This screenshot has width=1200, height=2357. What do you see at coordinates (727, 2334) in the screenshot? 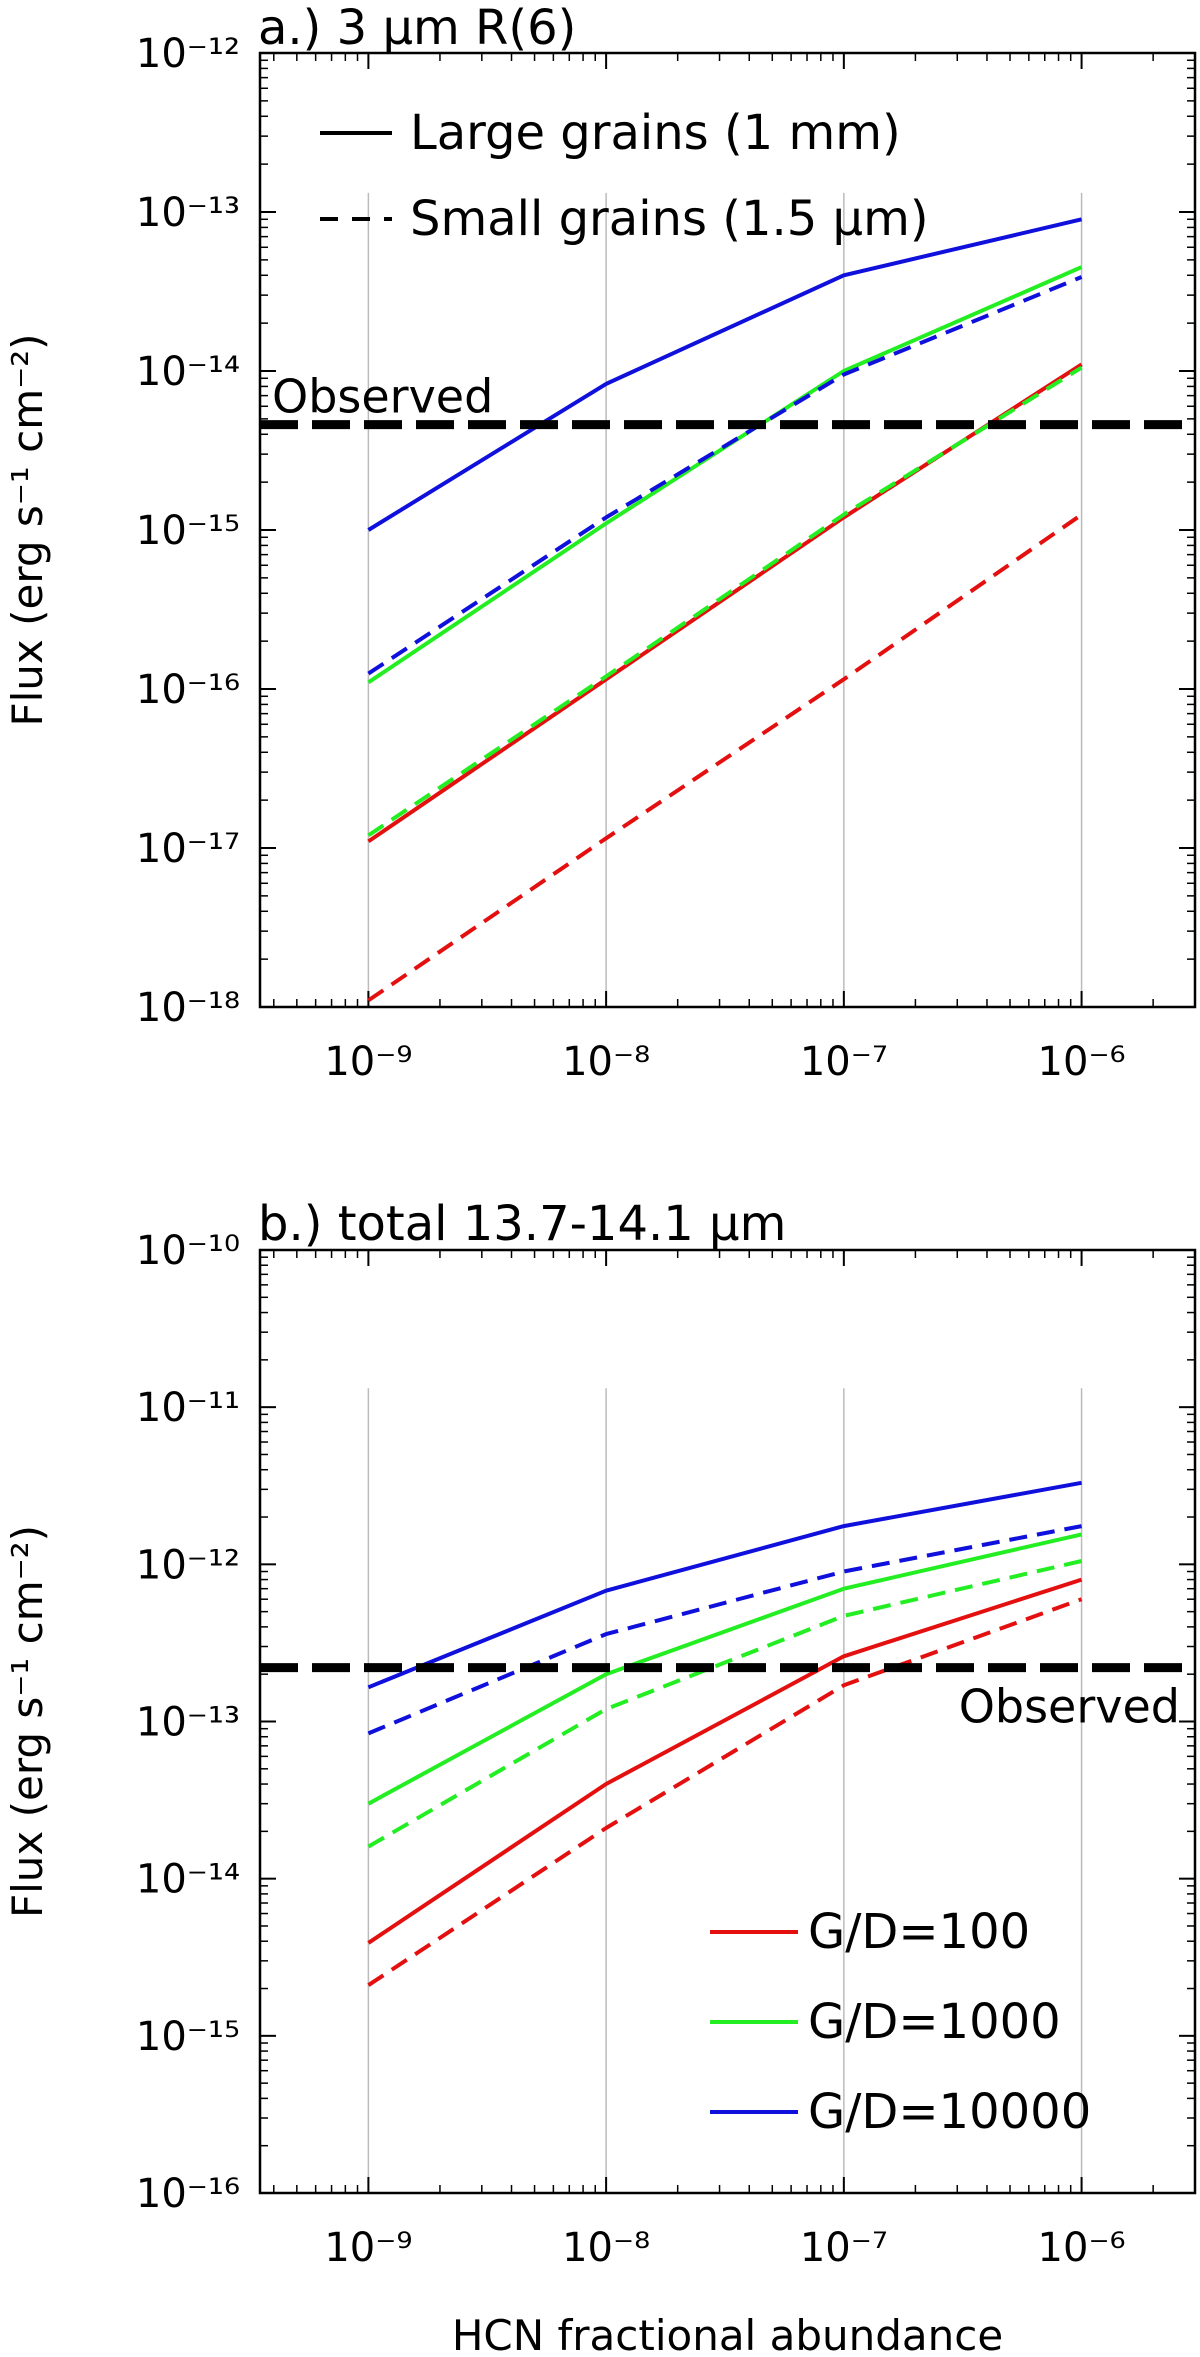
I see `x-axis-label: HCN fractional abundance` at bounding box center [727, 2334].